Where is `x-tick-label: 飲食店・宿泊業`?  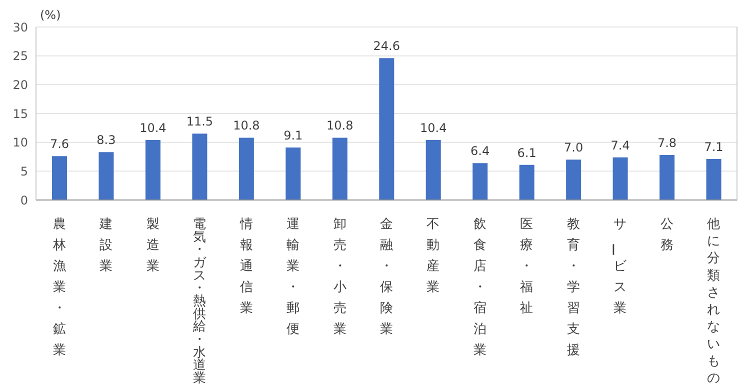 x-tick-label: 飲食店・宿泊業 is located at coordinates (479, 287).